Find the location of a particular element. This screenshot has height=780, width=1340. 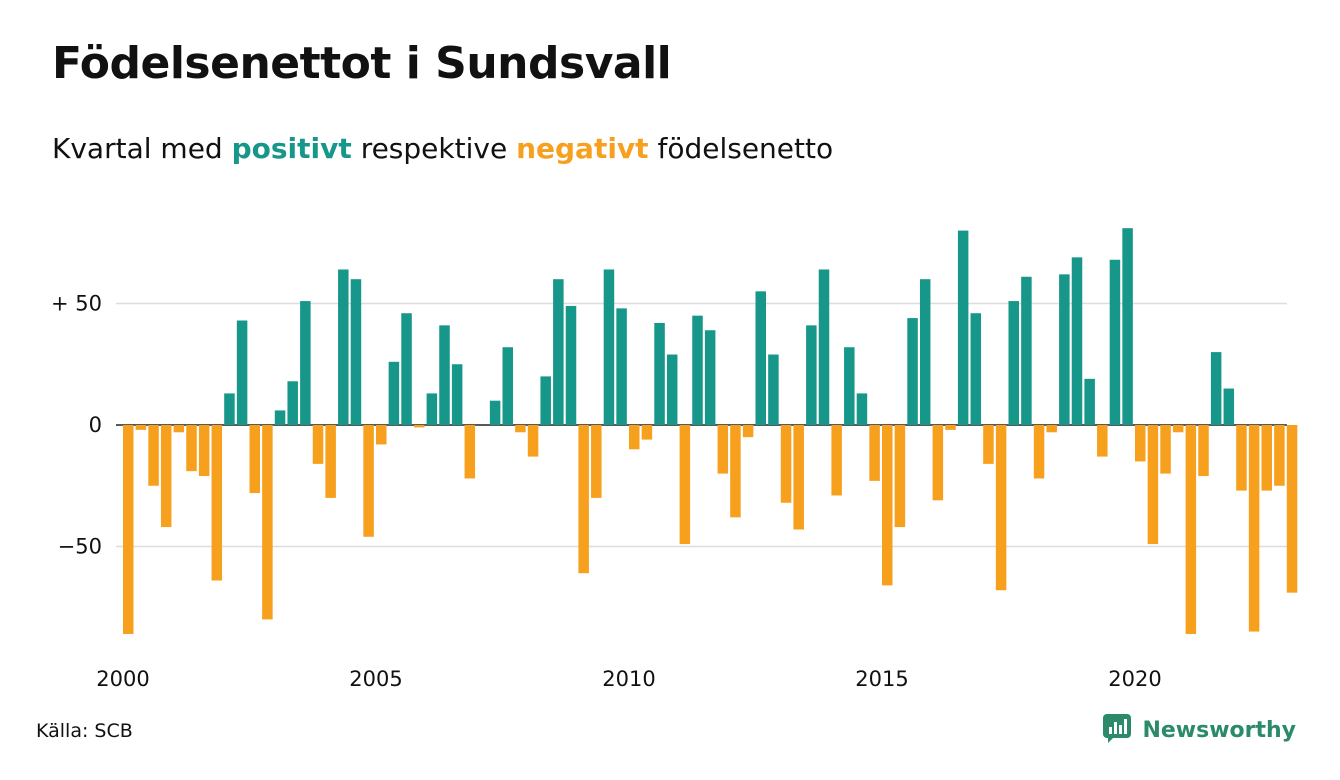

chart-title: Födelsenettot i Sundsvall is located at coordinates (362, 63).